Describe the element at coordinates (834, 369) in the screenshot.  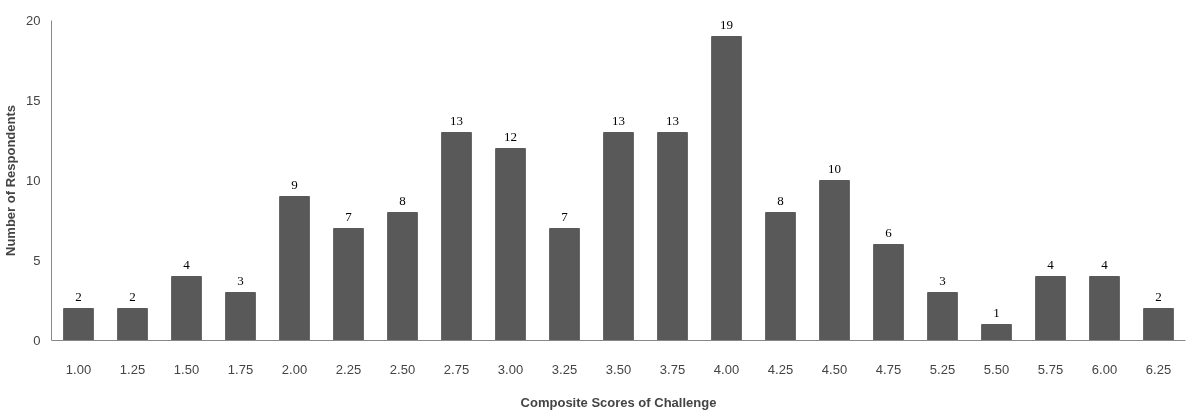
I see `x-tick-label: 4.50` at that location.